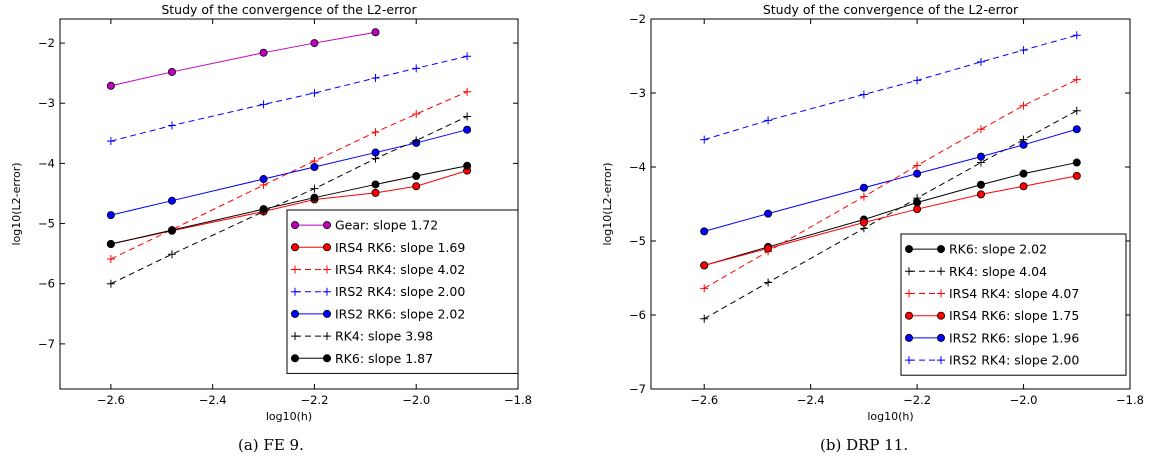 Image resolution: width=1151 pixels, height=474 pixels. What do you see at coordinates (864, 445) in the screenshot?
I see `caption-drp11: (b) DRP 11.` at bounding box center [864, 445].